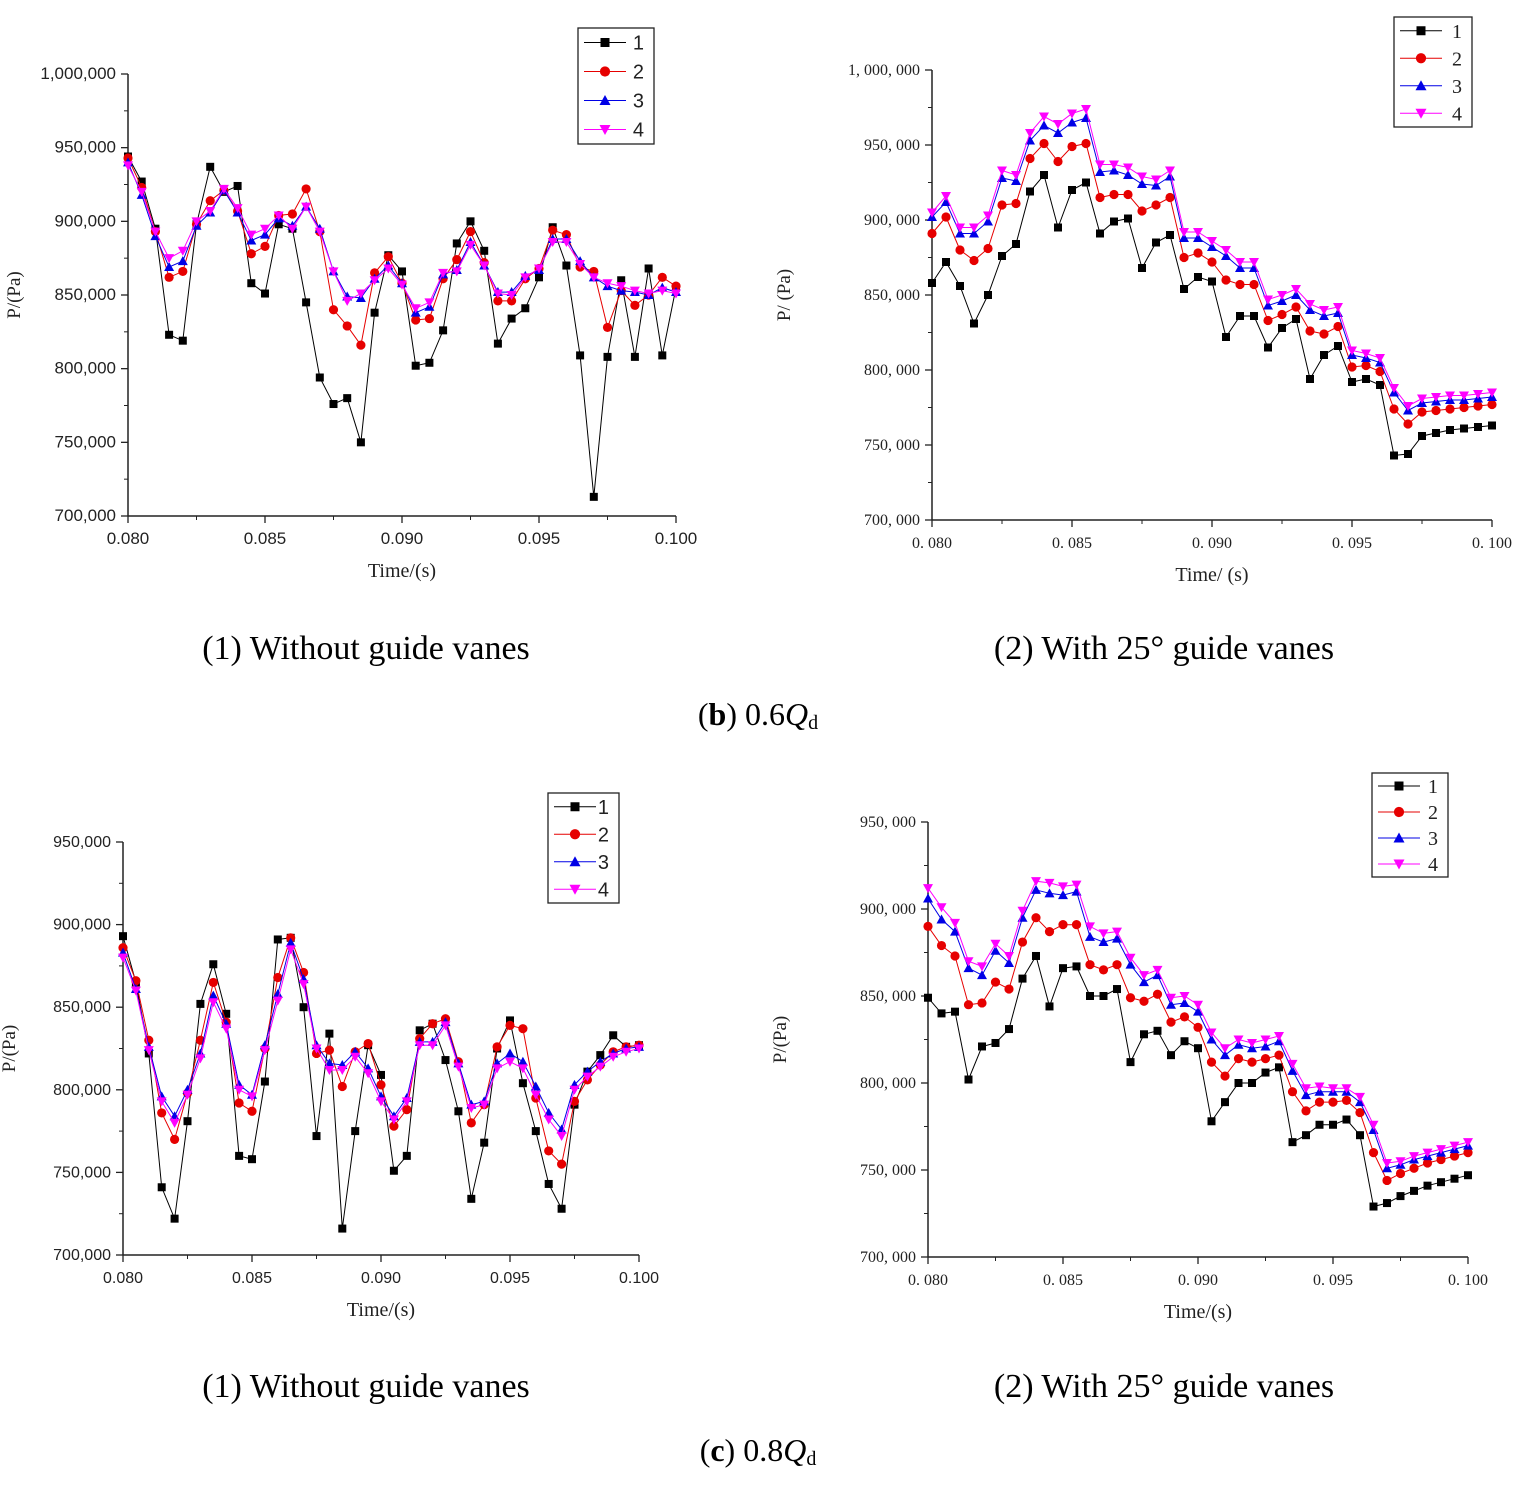  I want to click on y-tick-label: 750, 000, so click(892, 445).